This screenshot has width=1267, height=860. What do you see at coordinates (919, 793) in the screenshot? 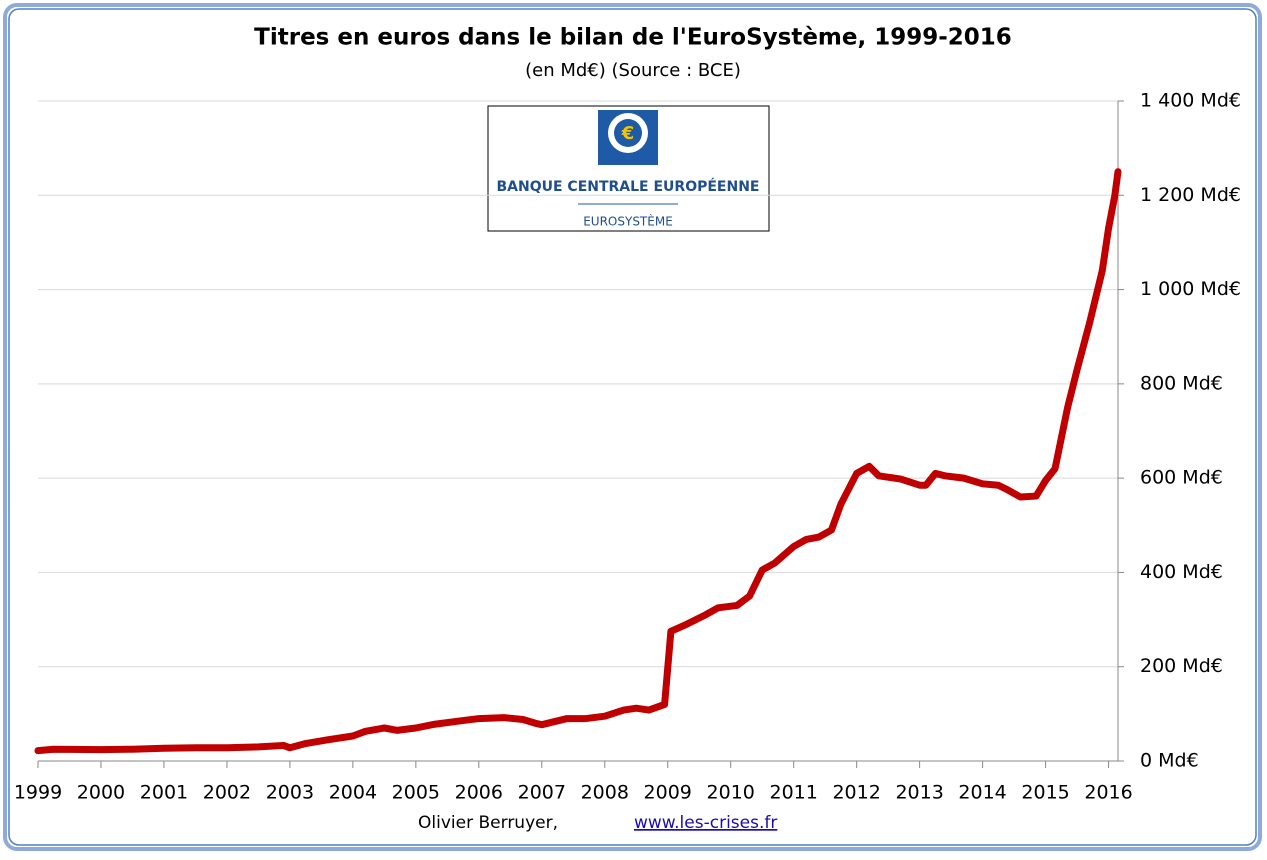
I see `x-tick-label: 2013` at bounding box center [919, 793].